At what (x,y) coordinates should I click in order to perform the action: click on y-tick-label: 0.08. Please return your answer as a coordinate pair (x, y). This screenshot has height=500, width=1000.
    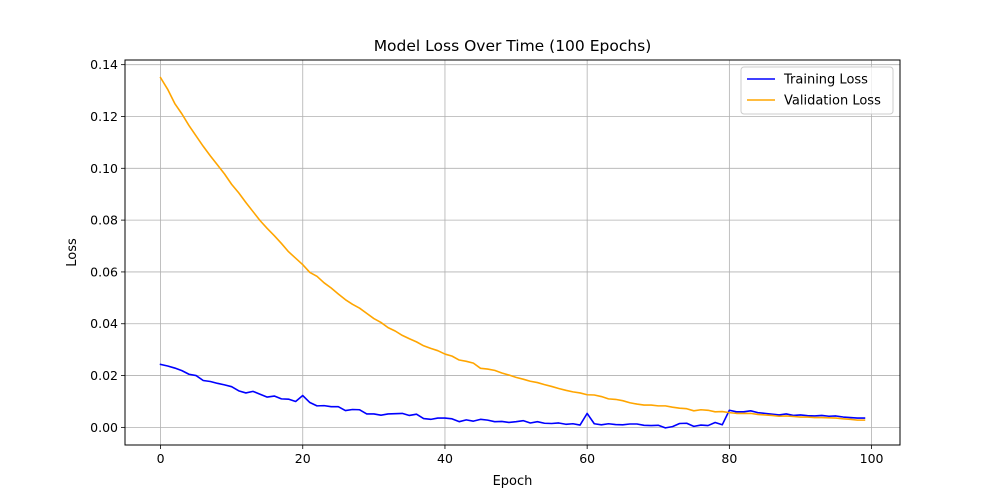
    Looking at the image, I should click on (104, 220).